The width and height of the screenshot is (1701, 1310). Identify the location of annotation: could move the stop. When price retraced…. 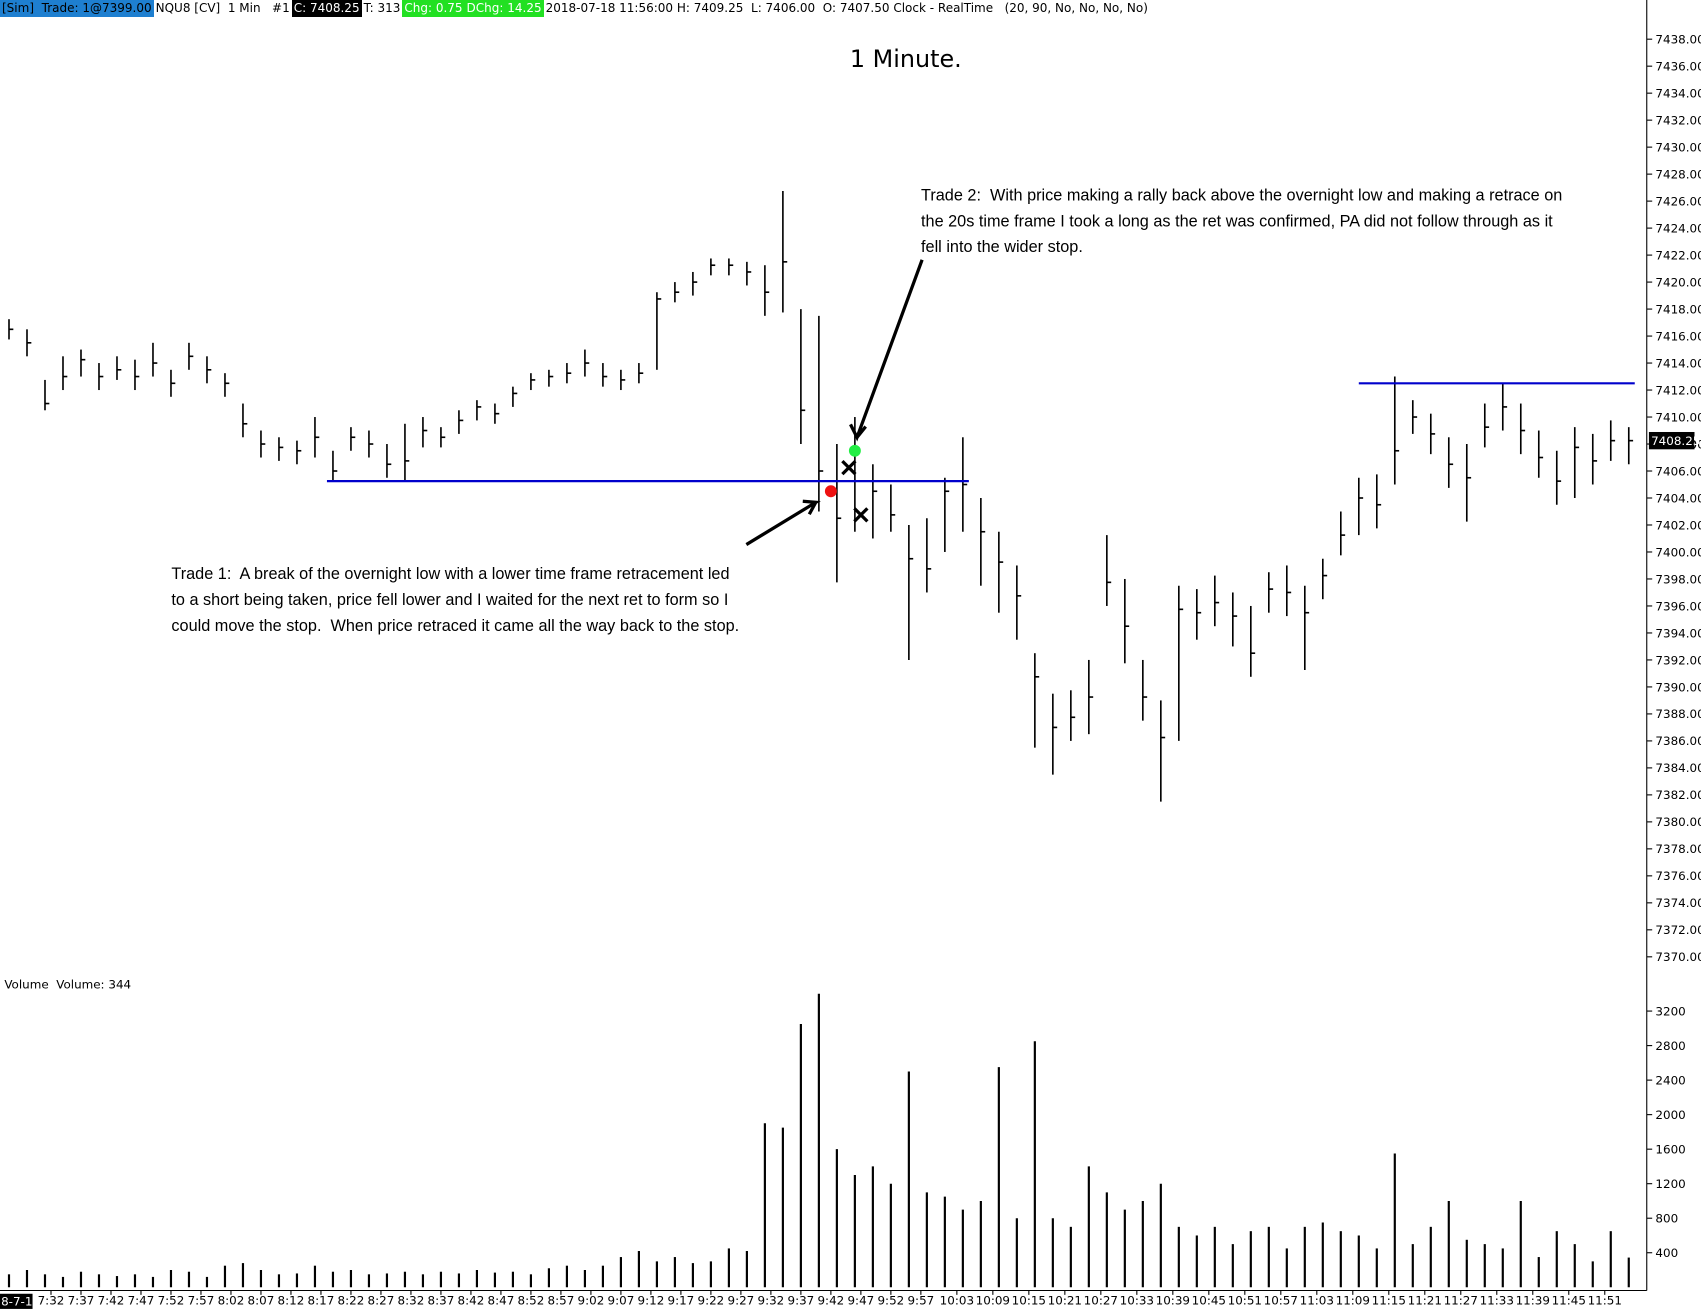
(455, 626).